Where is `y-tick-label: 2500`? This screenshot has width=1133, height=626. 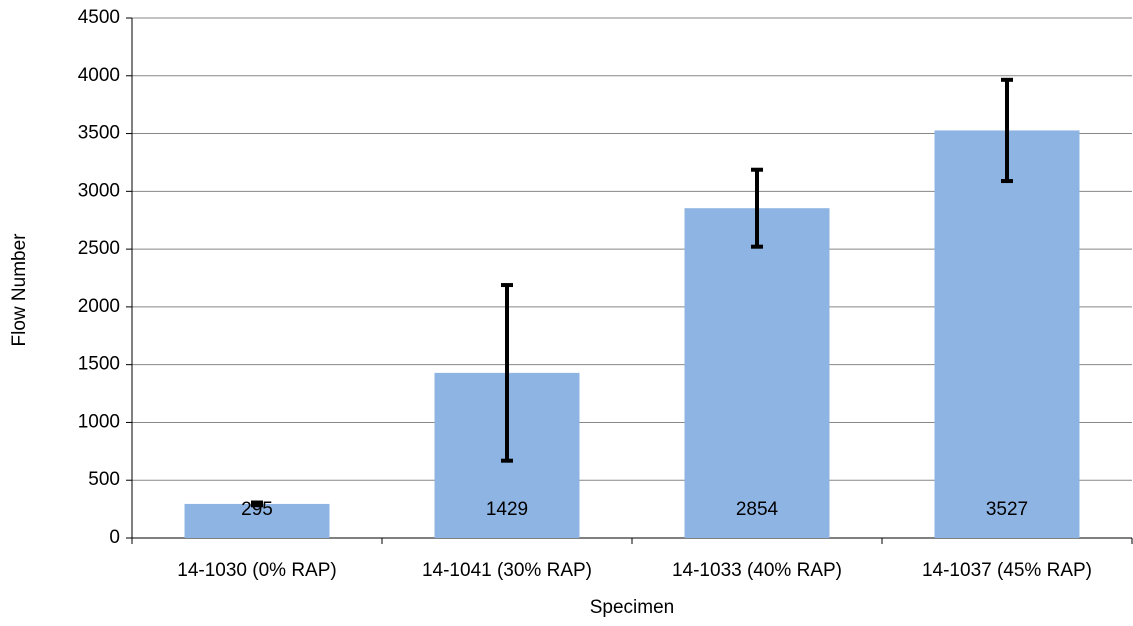 y-tick-label: 2500 is located at coordinates (99, 248).